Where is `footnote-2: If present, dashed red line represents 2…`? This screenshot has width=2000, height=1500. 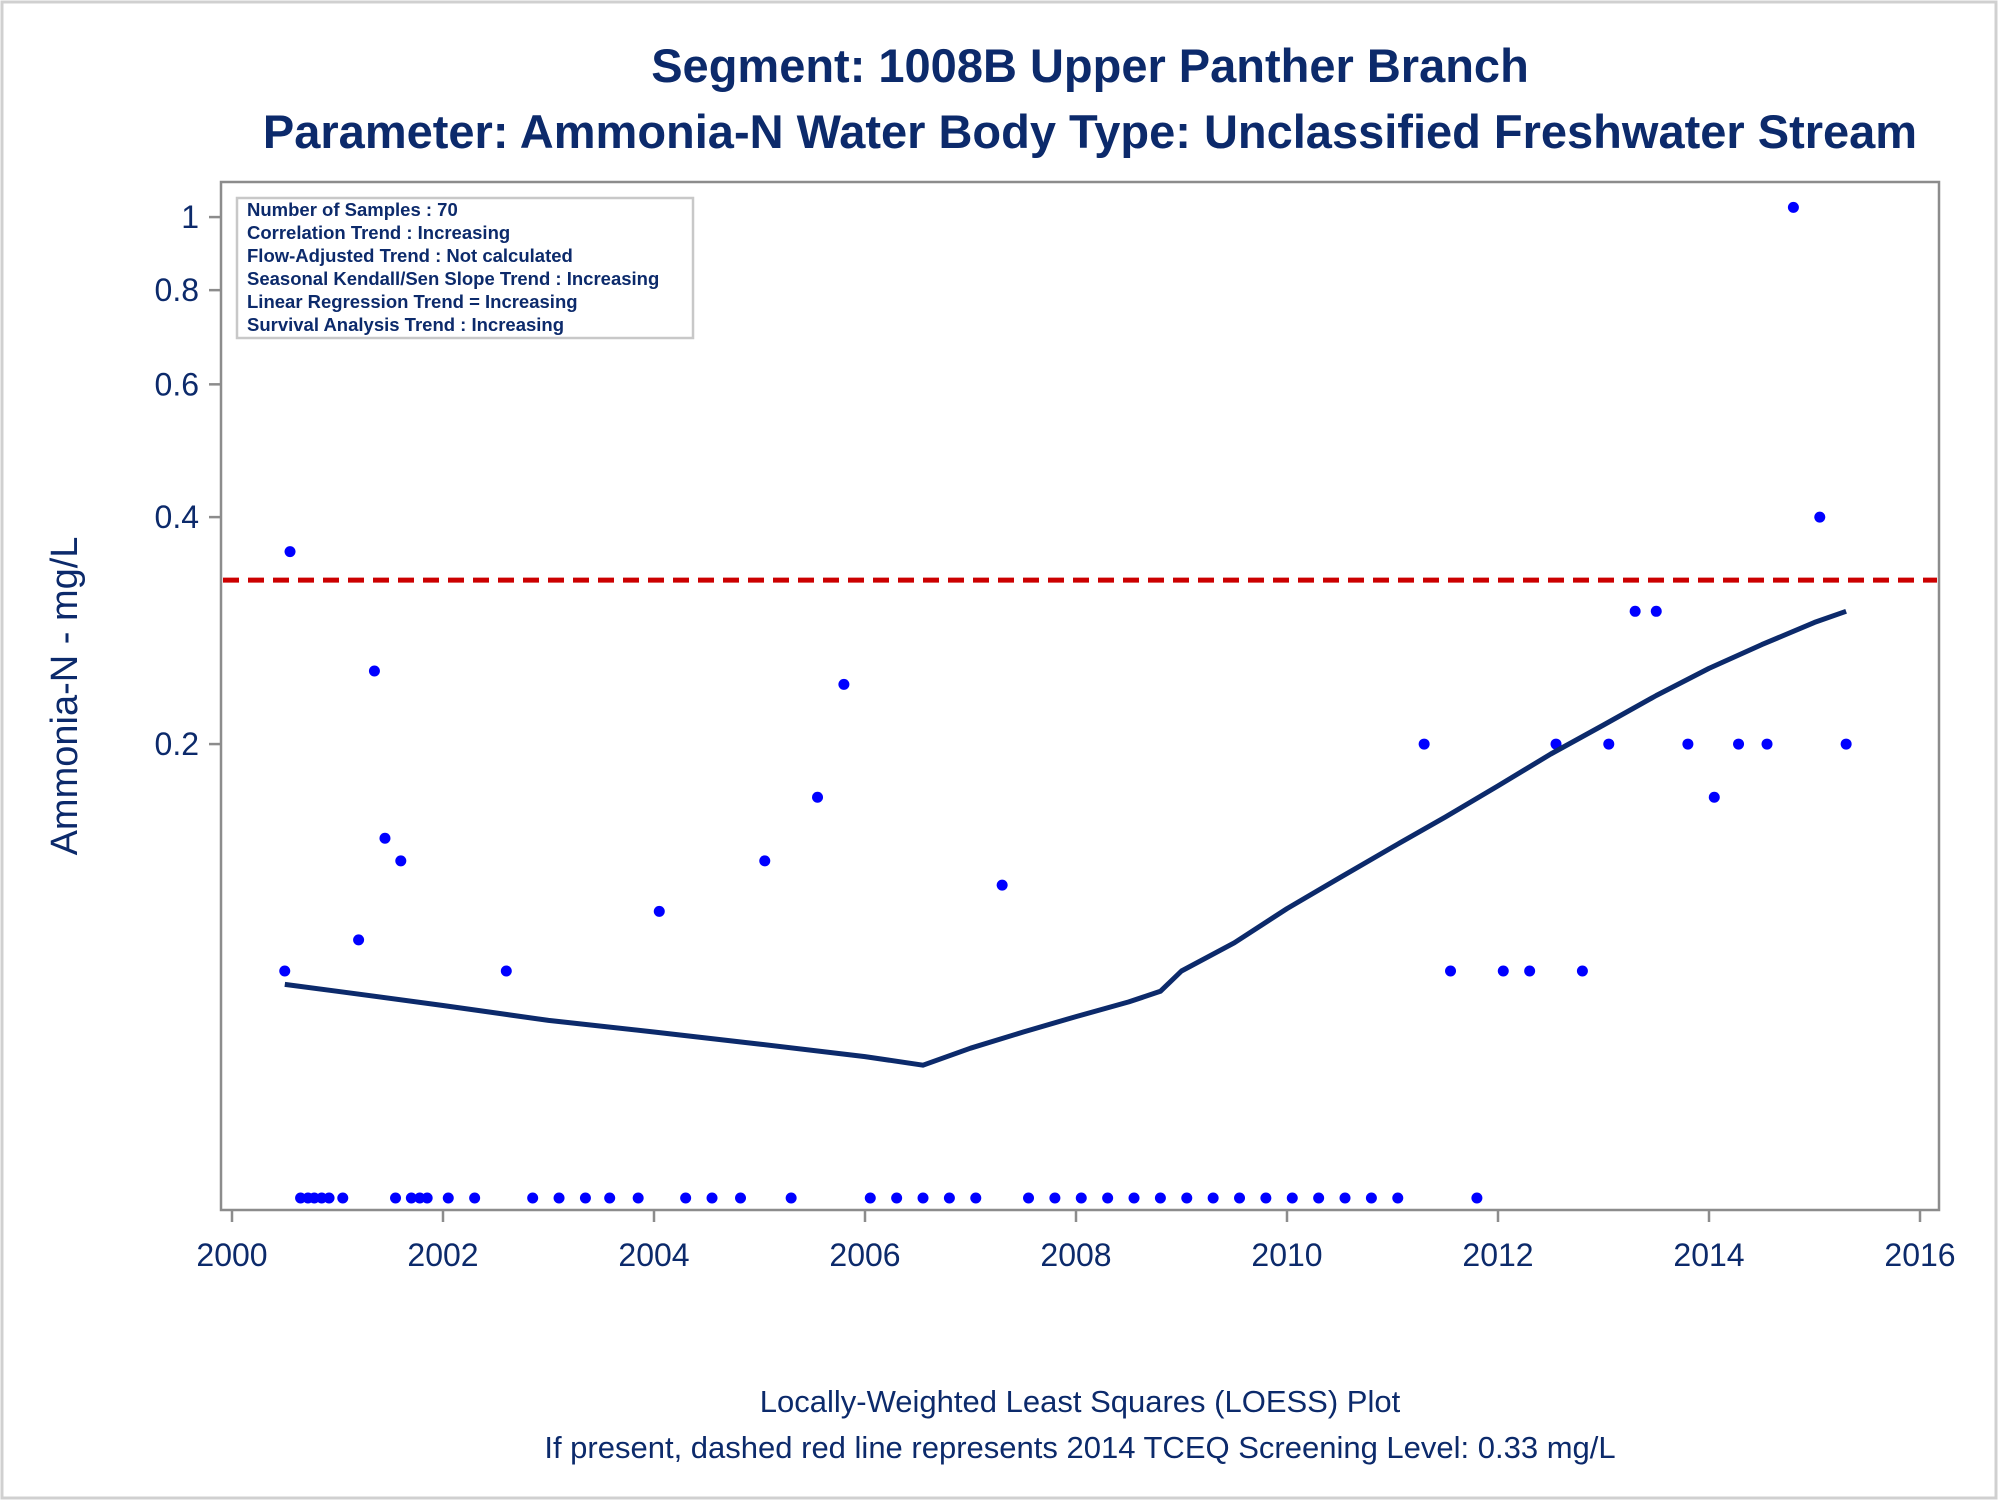
footnote-2: If present, dashed red line represents 2… is located at coordinates (1079, 1447).